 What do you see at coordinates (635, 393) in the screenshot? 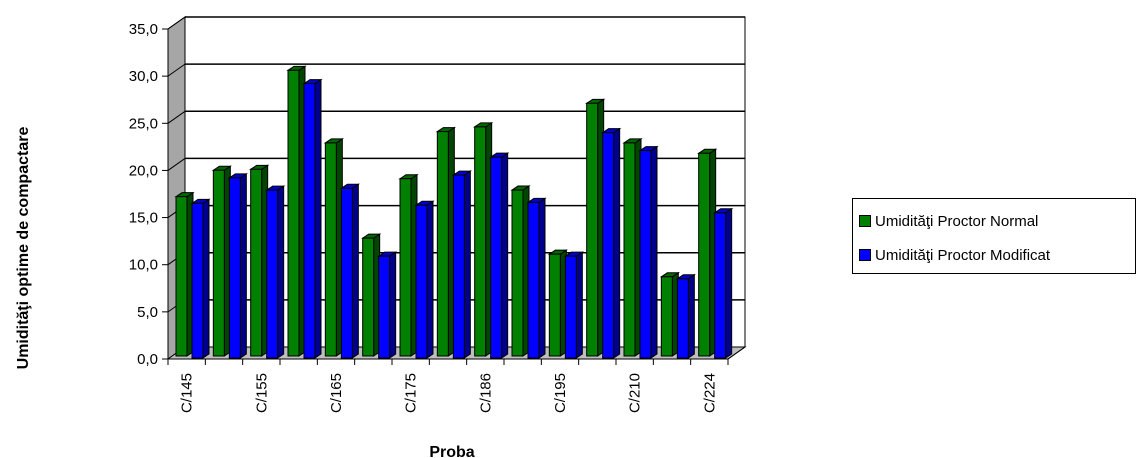
I see `x-tick-label: C/210` at bounding box center [635, 393].